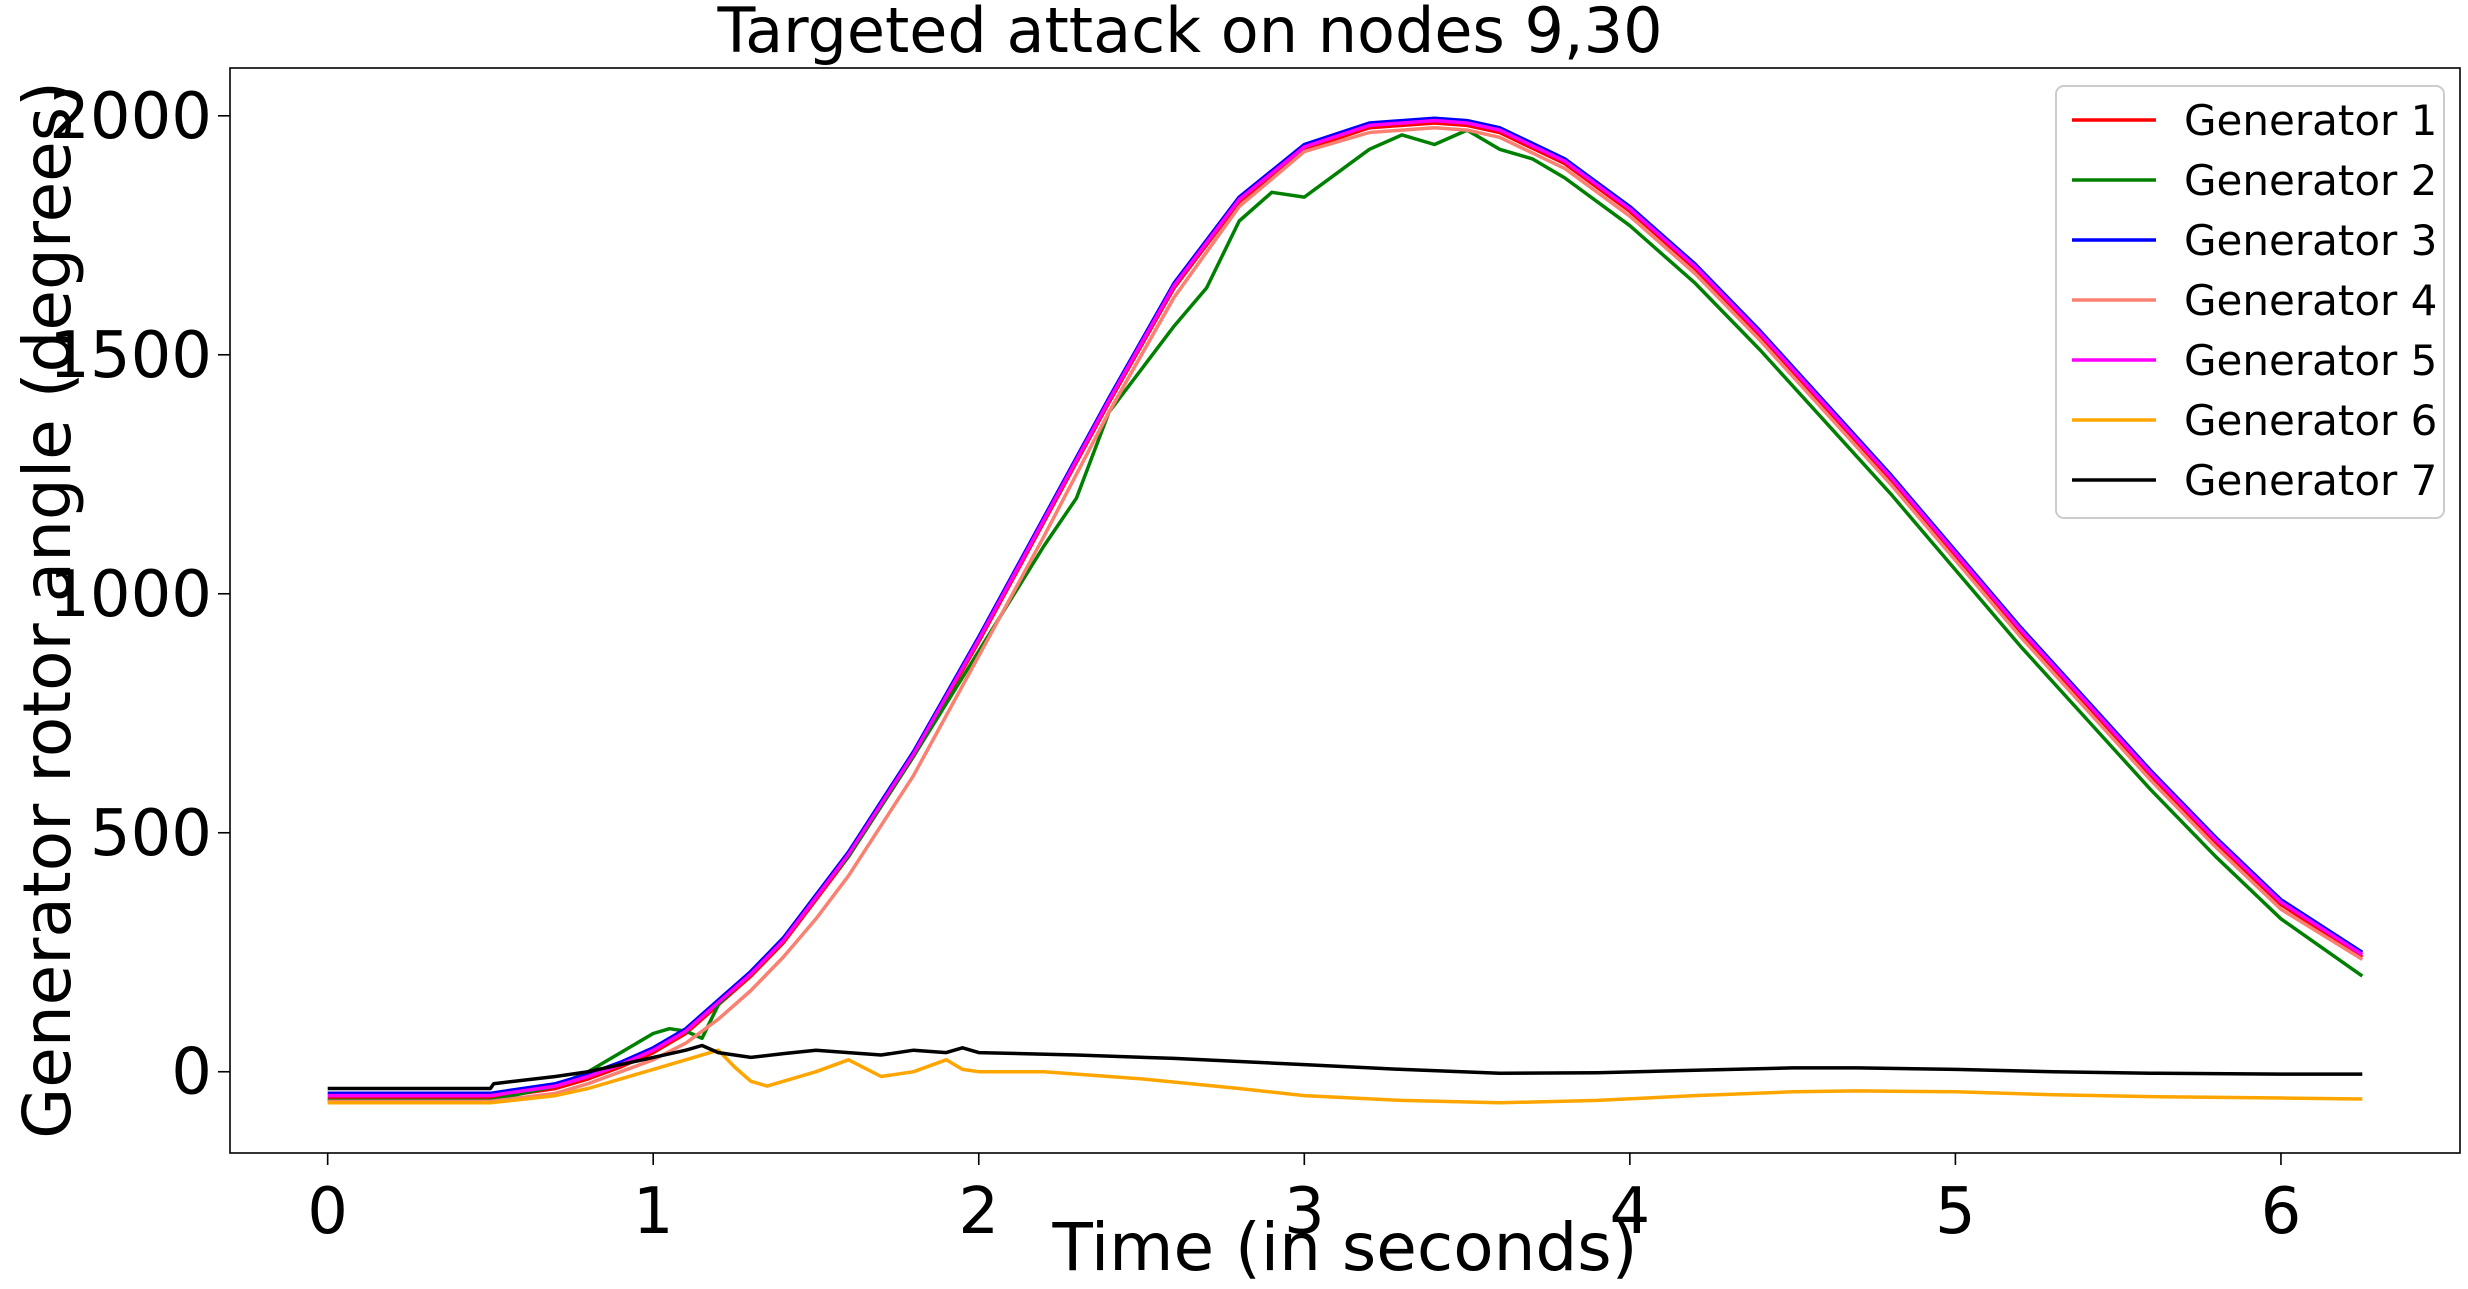  I want to click on x-tick-label: 1, so click(653, 1212).